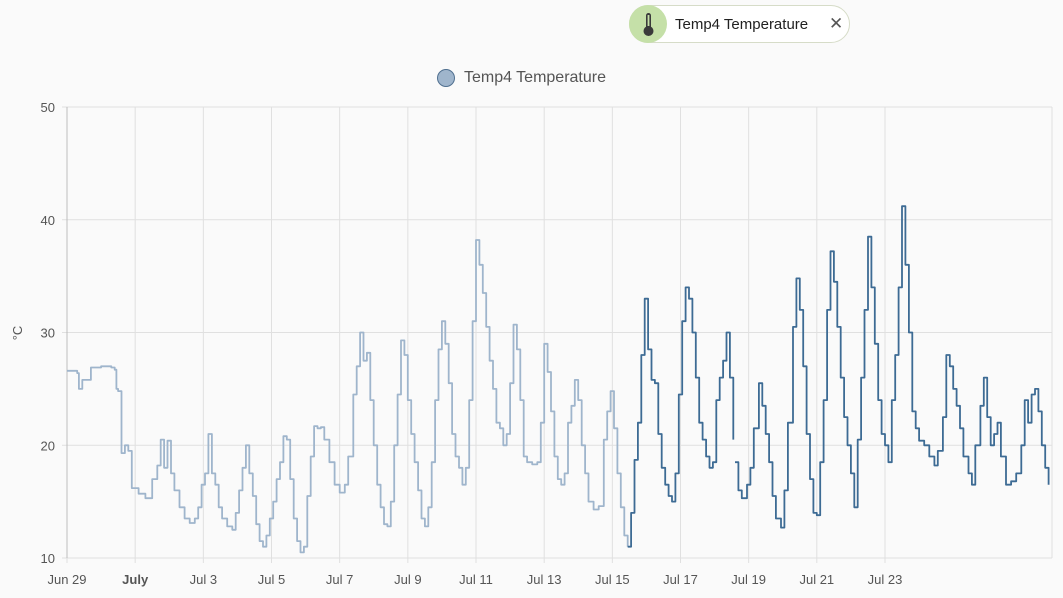 This screenshot has height=598, width=1063. I want to click on thermometer-icon, so click(648, 24).